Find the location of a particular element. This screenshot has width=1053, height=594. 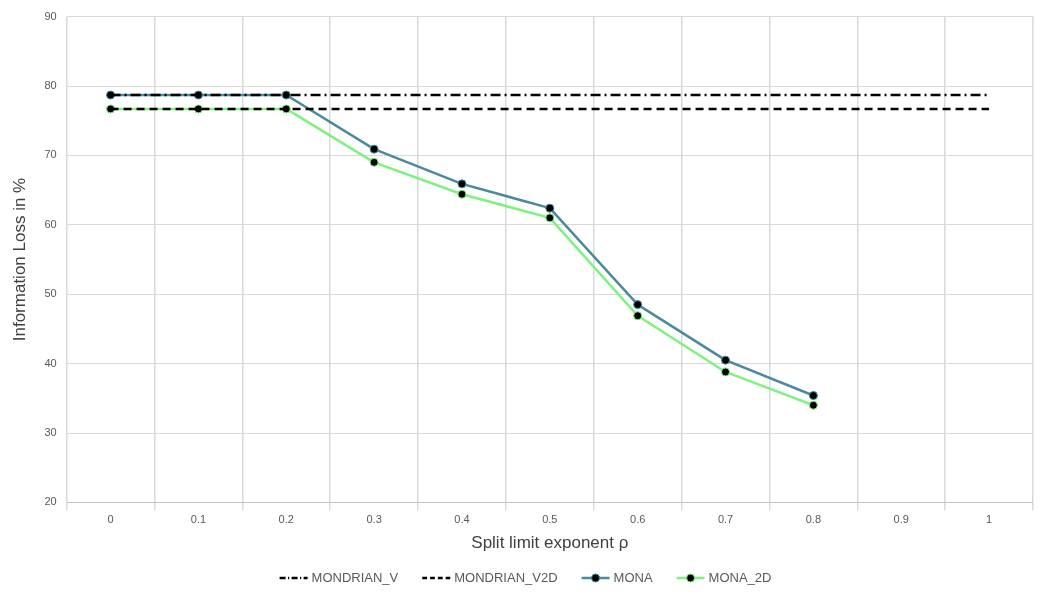

y-tick-label: 20 is located at coordinates (50, 501).